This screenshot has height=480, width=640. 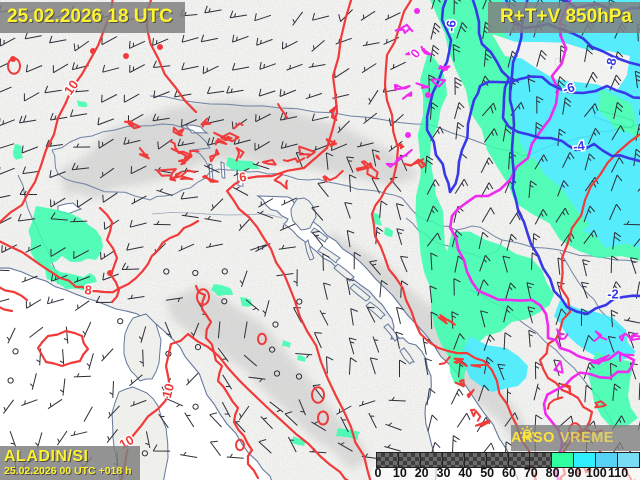 I want to click on humidity-colorbar, so click(x=508, y=460).